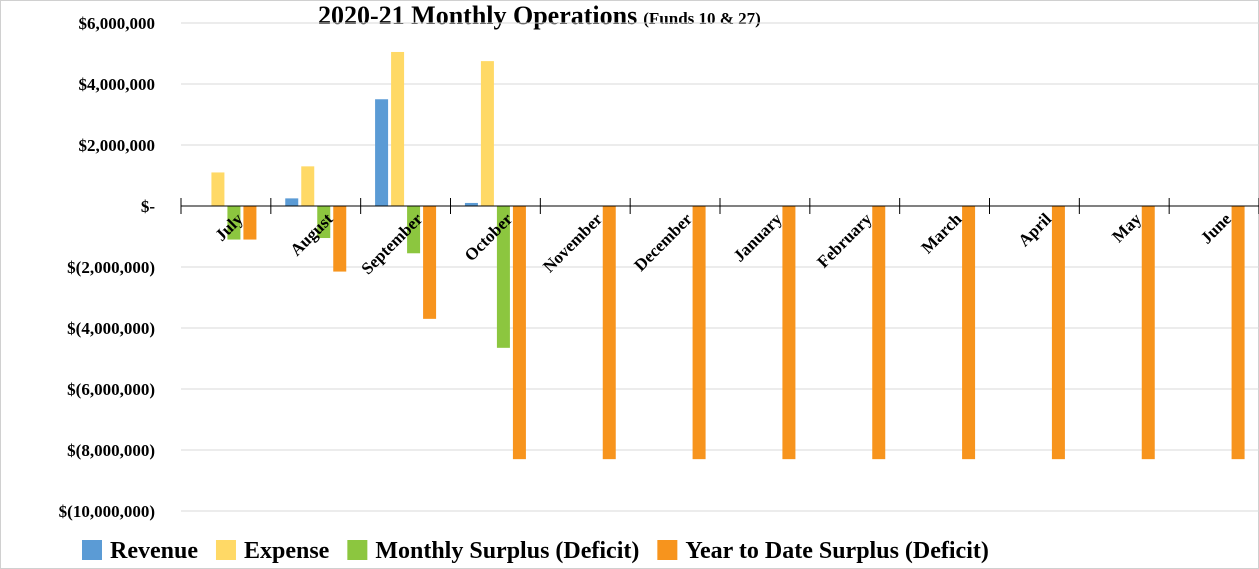 This screenshot has width=1259, height=569. What do you see at coordinates (117, 145) in the screenshot?
I see `y-tick-label: $2,000,000` at bounding box center [117, 145].